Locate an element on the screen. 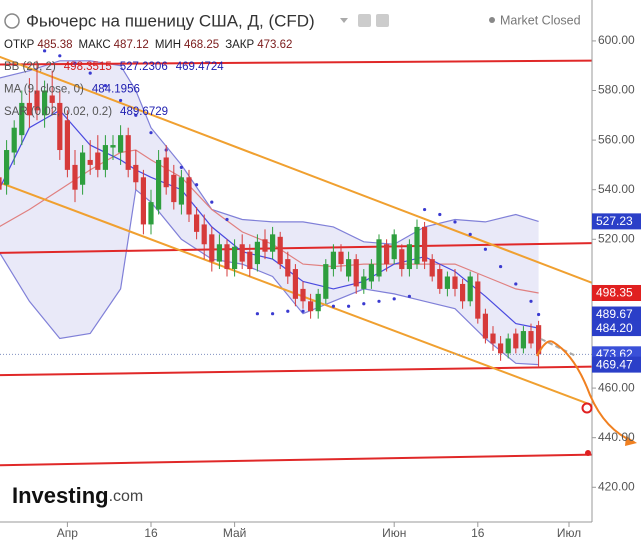 This screenshot has width=641, height=543. forecast-dash is located at coordinates (558, 347).